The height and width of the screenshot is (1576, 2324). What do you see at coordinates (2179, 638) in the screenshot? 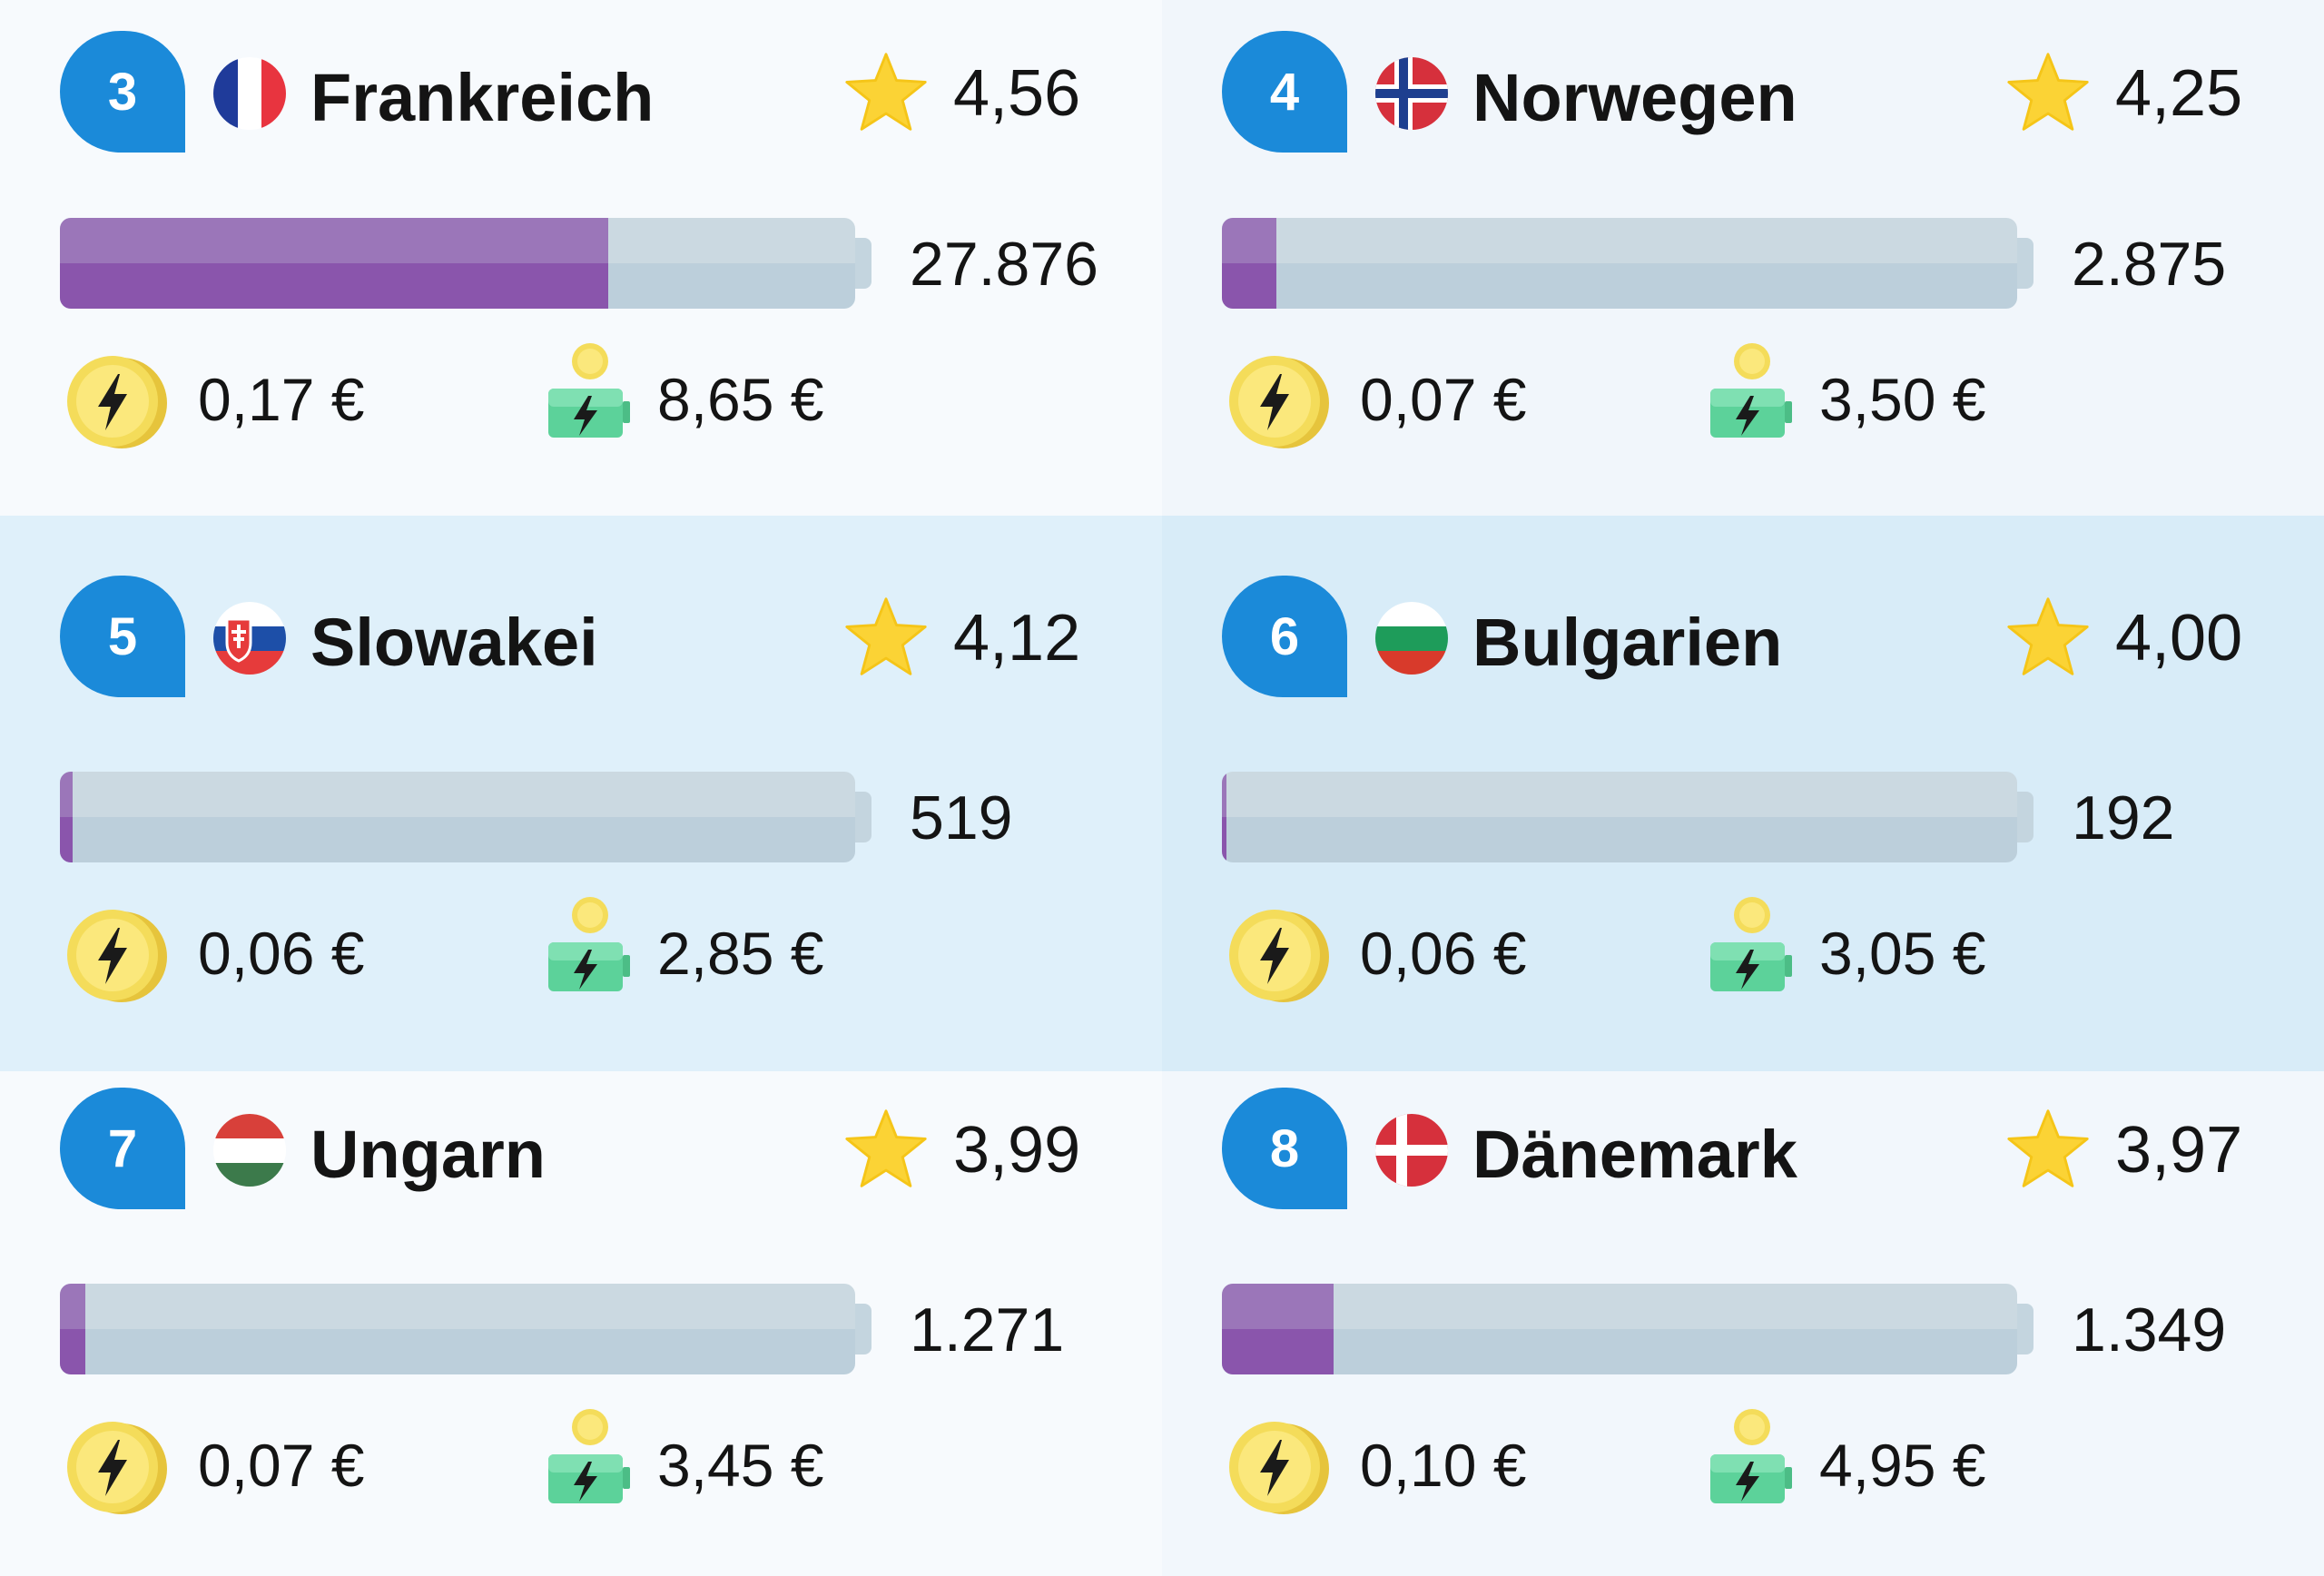
I see `rating-value: 4,00` at bounding box center [2179, 638].